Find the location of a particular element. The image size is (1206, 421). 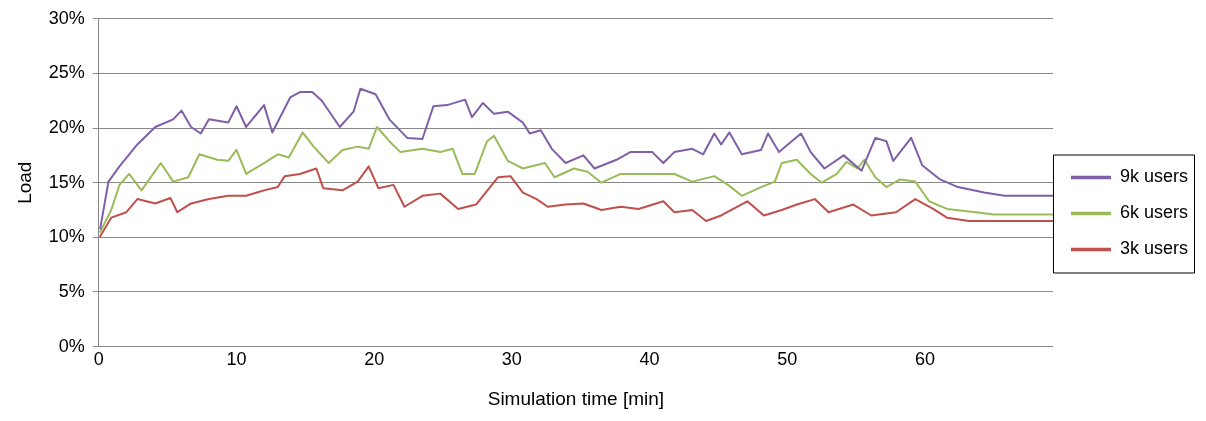

x-tick-label: 30 is located at coordinates (511, 359).